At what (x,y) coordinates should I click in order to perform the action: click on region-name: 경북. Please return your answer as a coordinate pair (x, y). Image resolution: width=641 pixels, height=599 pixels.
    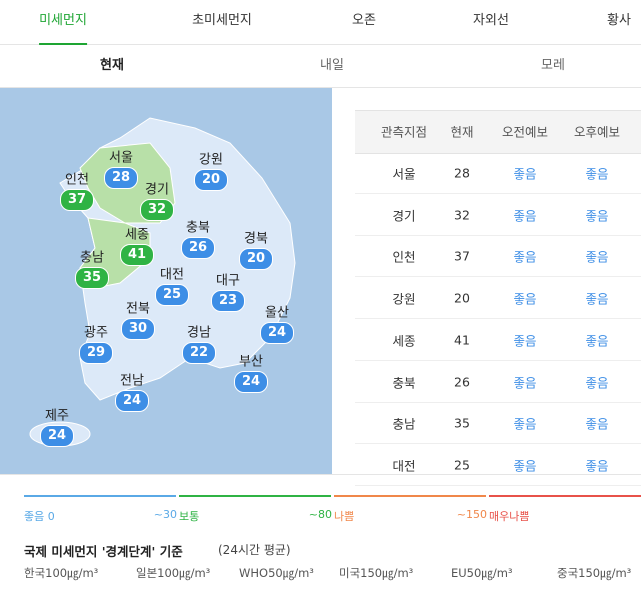
    Looking at the image, I should click on (256, 239).